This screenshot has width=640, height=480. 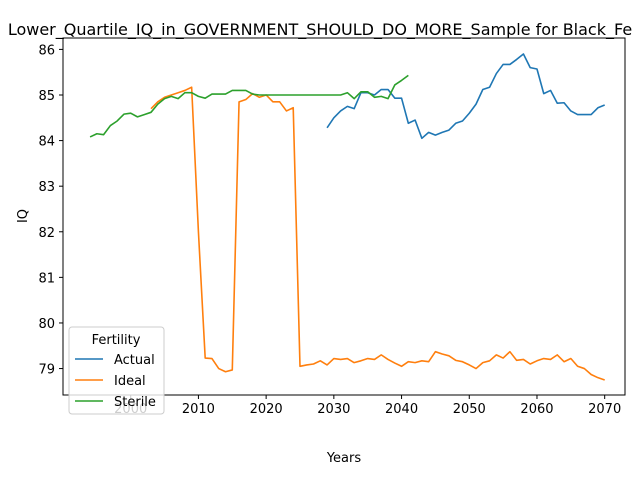 I want to click on legend-entries: Actual Ideal Sterile, so click(x=115, y=381).